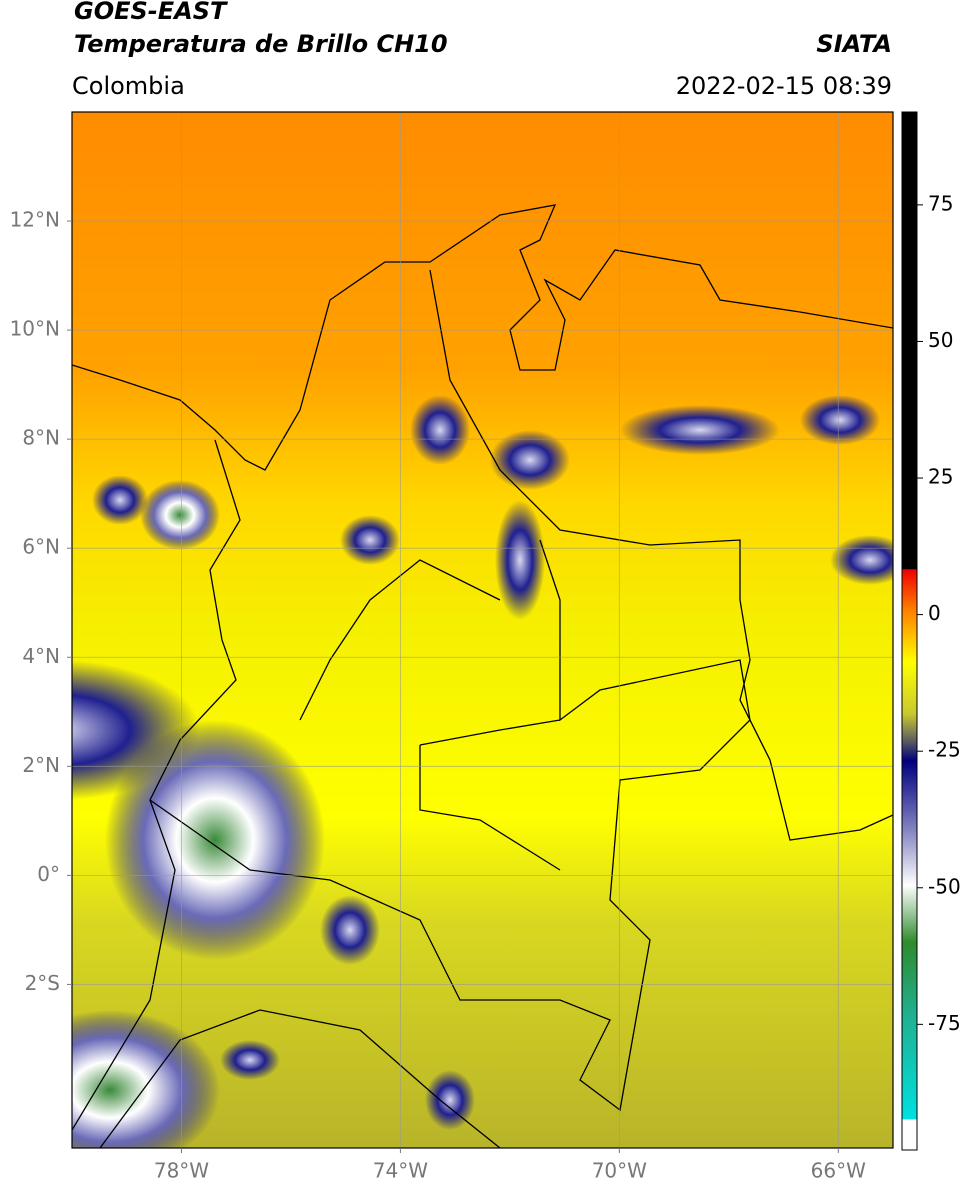 This screenshot has width=966, height=1190. I want to click on colorbar-tick-label: 50, so click(940, 340).